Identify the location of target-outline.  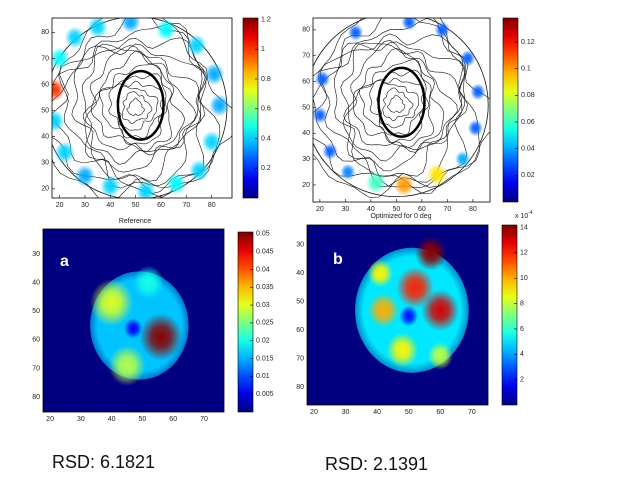
(140, 105).